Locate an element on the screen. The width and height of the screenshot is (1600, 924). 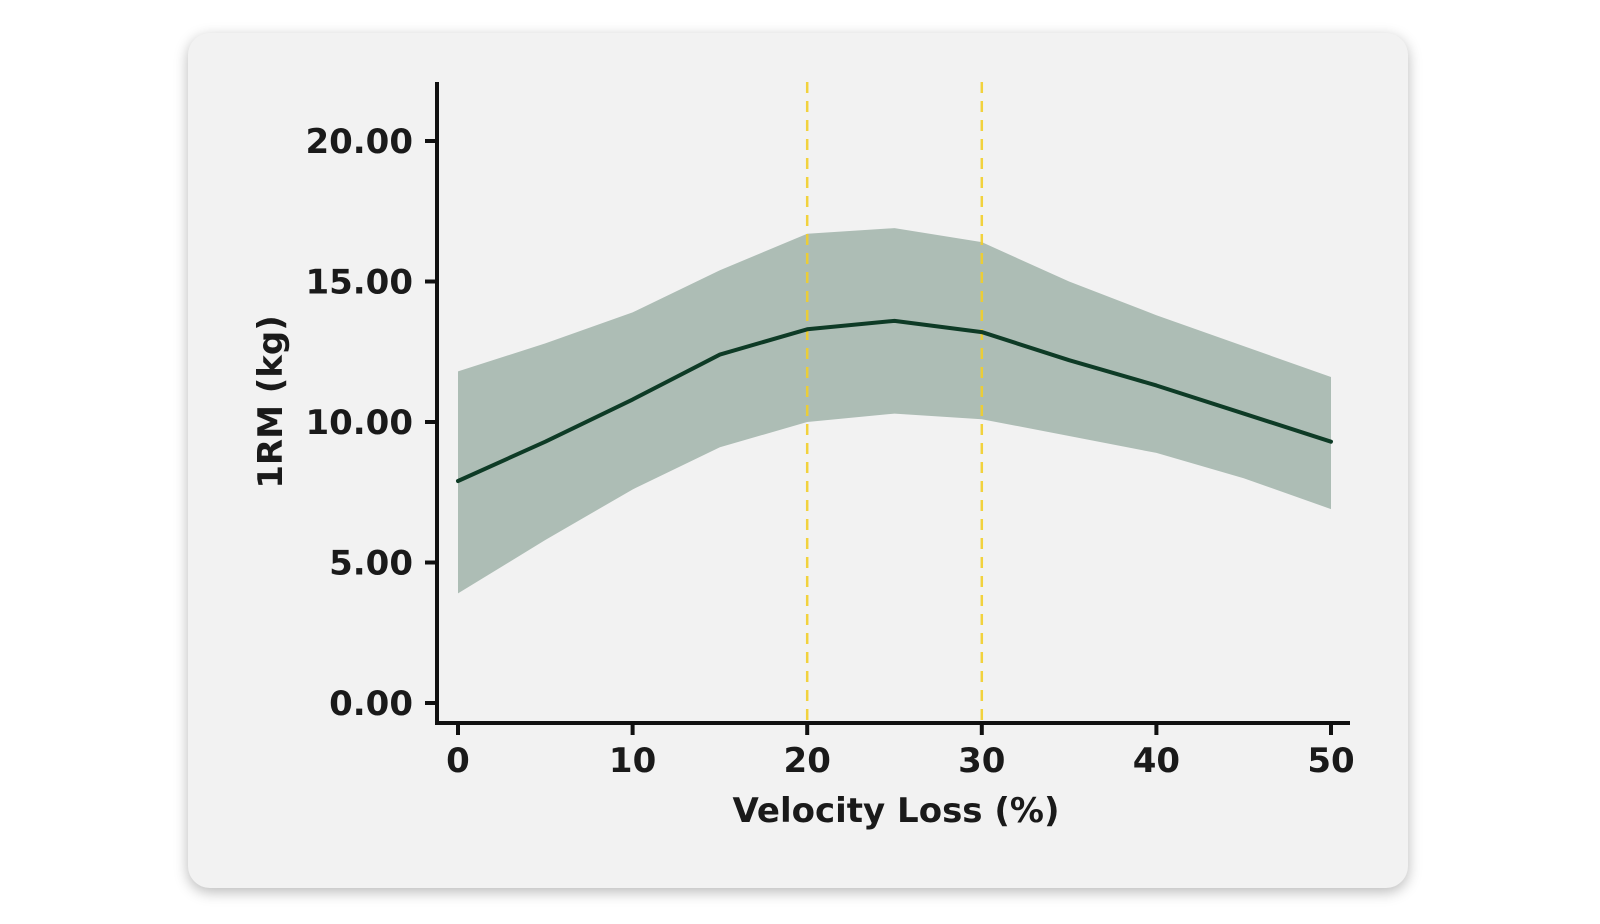
x-tick-label: 40 is located at coordinates (1156, 761).